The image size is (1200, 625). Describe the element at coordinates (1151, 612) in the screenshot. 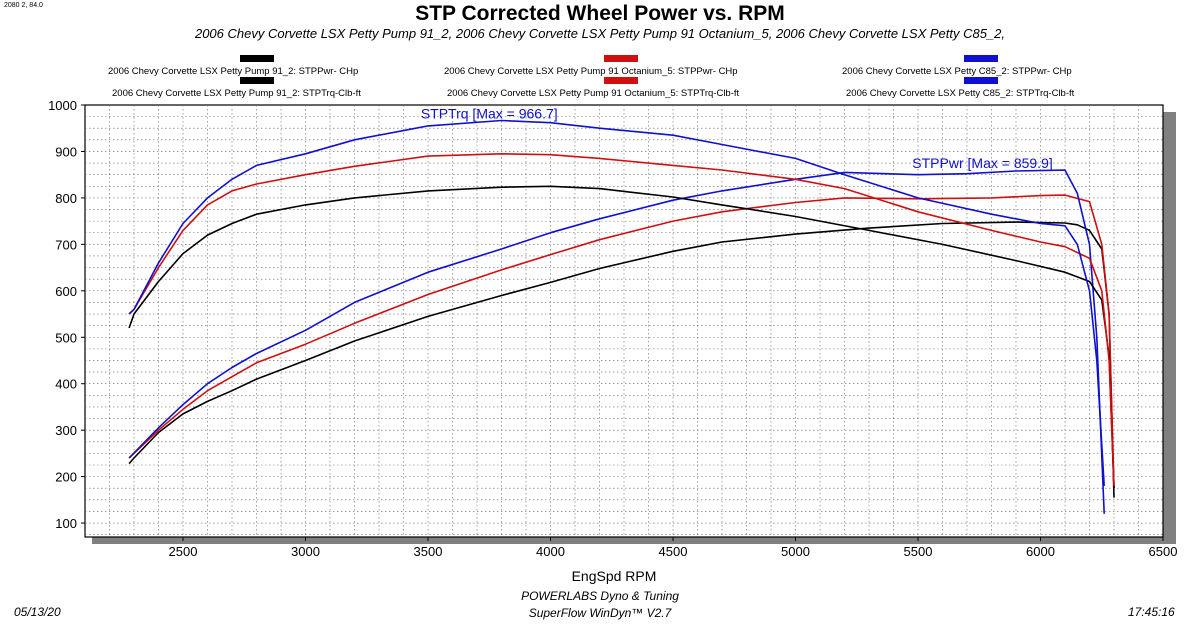

I see `footer-time: 17:45:16` at that location.